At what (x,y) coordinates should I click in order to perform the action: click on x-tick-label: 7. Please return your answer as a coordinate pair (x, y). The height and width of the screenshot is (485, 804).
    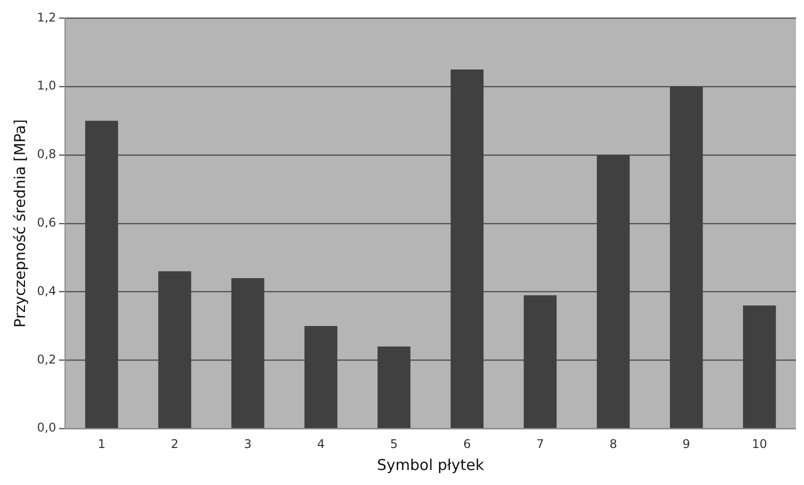
    Looking at the image, I should click on (540, 443).